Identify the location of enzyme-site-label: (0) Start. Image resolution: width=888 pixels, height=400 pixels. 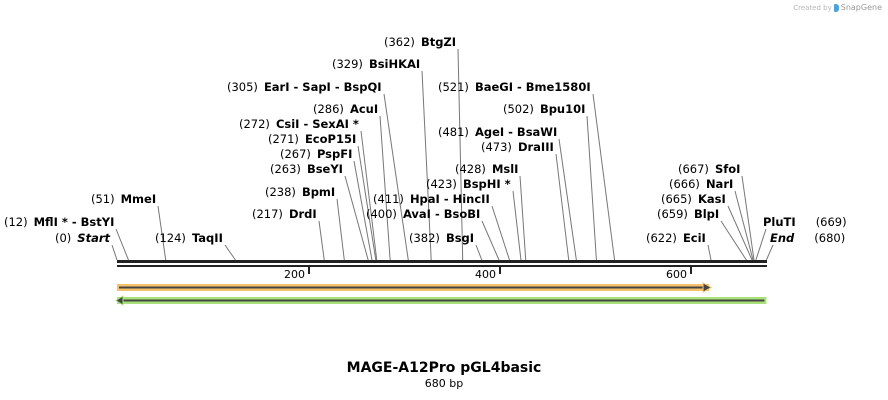
(82, 238).